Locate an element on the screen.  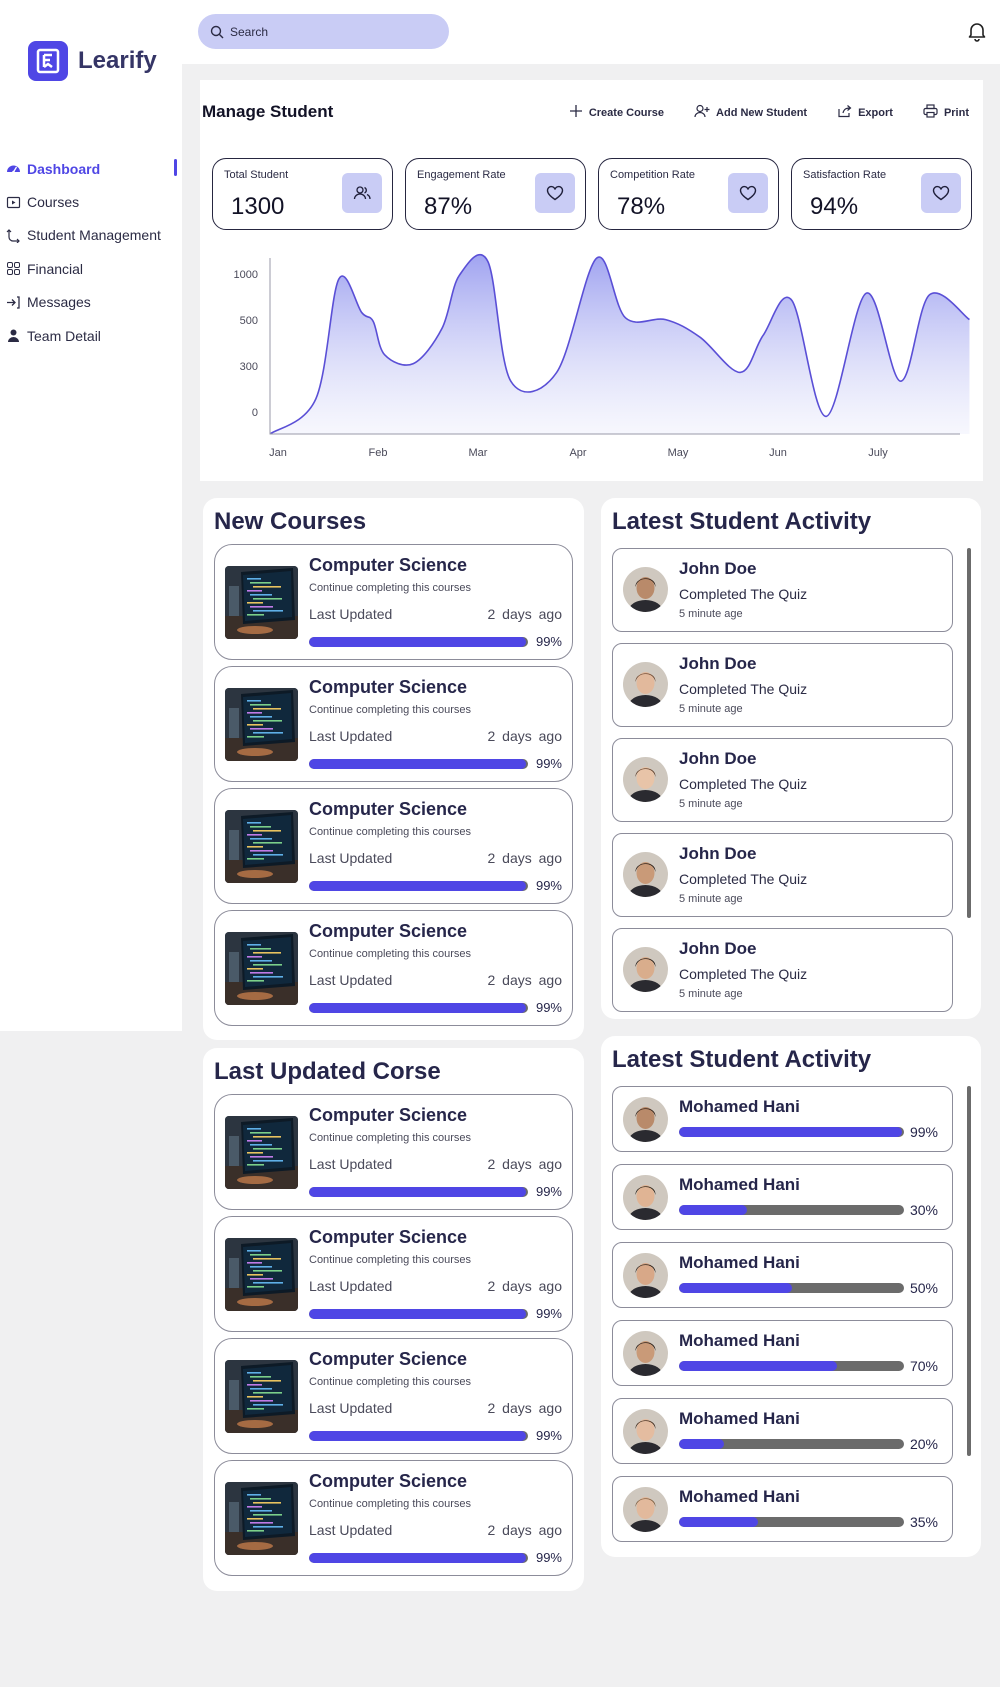
create-course-button: Create Course is located at coordinates (616, 112).